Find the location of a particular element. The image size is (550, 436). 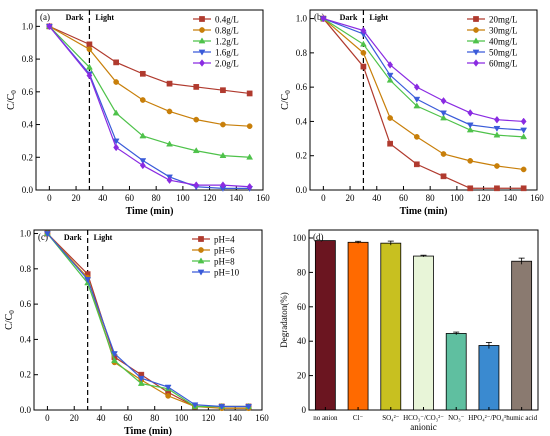

legend-entry: 30mg/L is located at coordinates (503, 31).